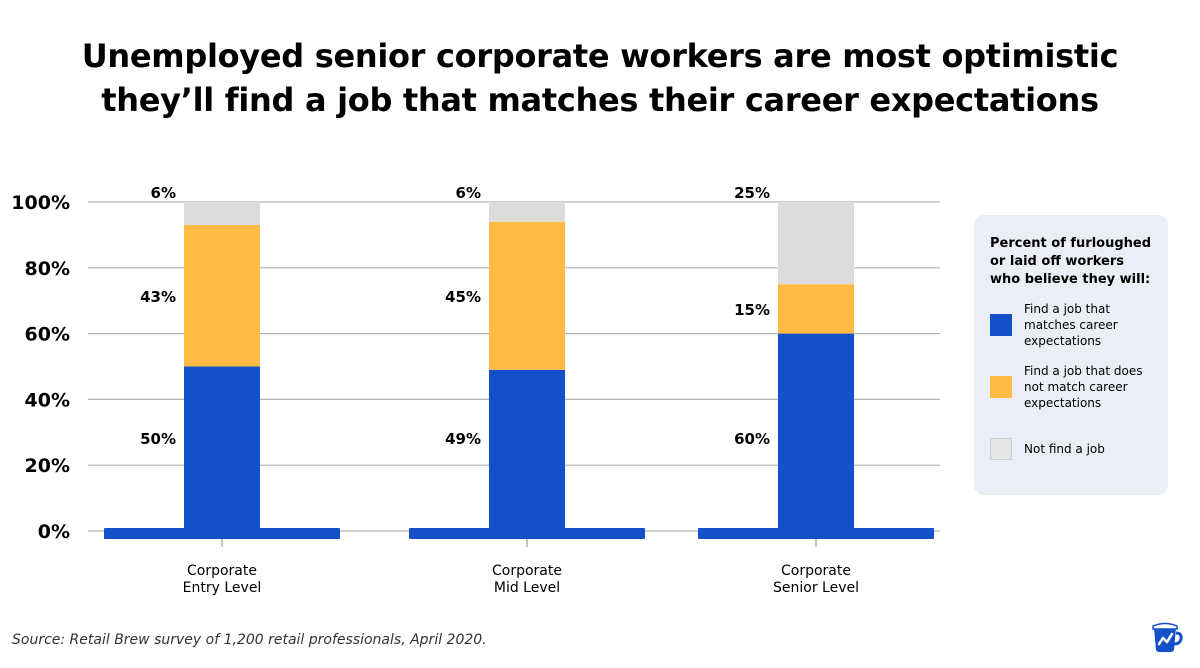 The image size is (1200, 668). What do you see at coordinates (158, 297) in the screenshot?
I see `data-label: 43%` at bounding box center [158, 297].